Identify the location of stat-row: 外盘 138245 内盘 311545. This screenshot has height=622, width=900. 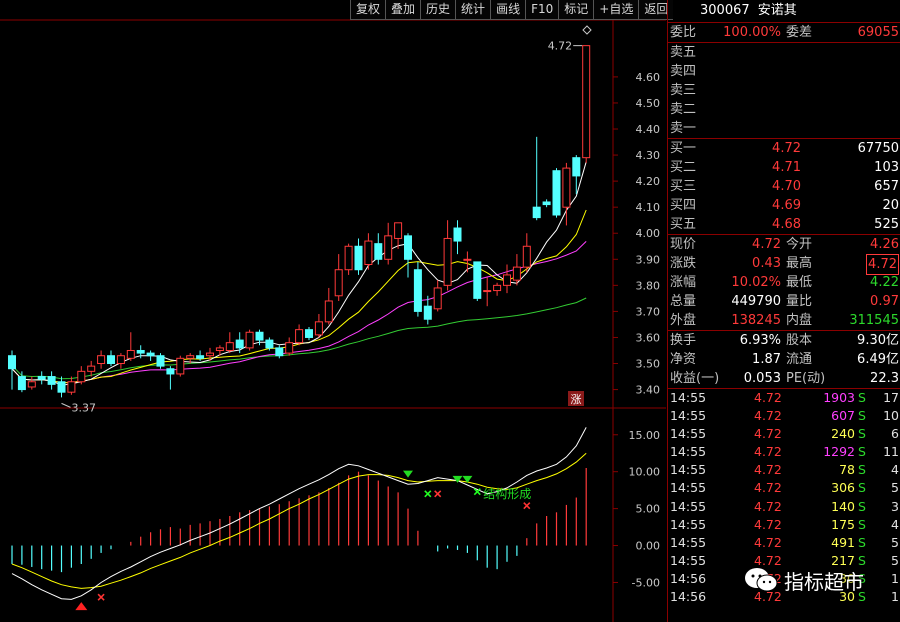
(784, 320).